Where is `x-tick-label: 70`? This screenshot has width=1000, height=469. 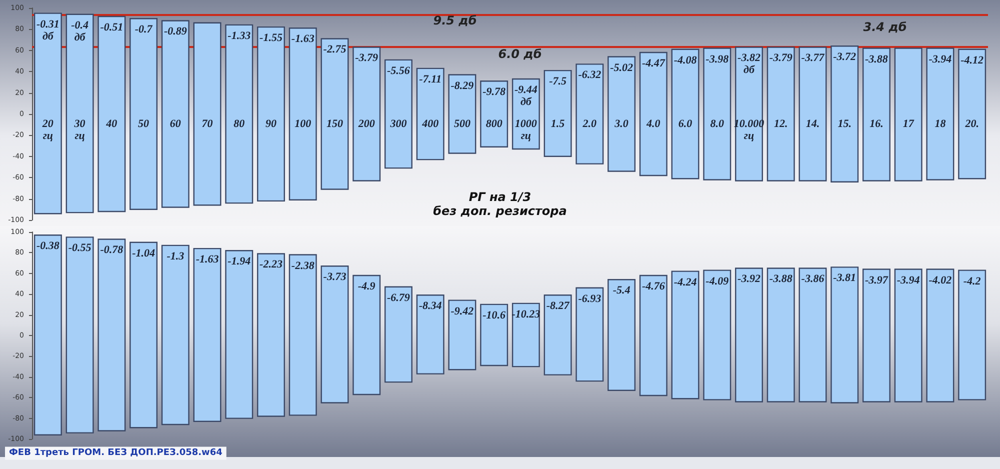 x-tick-label: 70 is located at coordinates (208, 124).